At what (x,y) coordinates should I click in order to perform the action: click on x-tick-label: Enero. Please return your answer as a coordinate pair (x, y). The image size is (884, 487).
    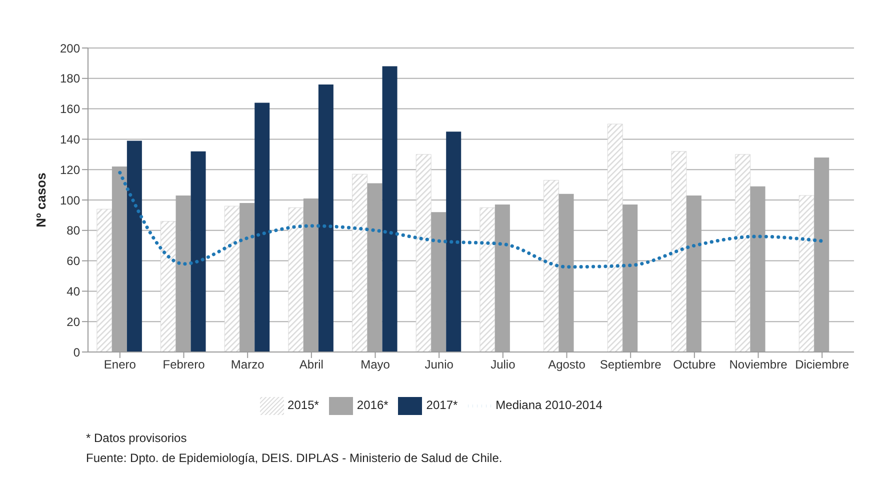
    Looking at the image, I should click on (120, 365).